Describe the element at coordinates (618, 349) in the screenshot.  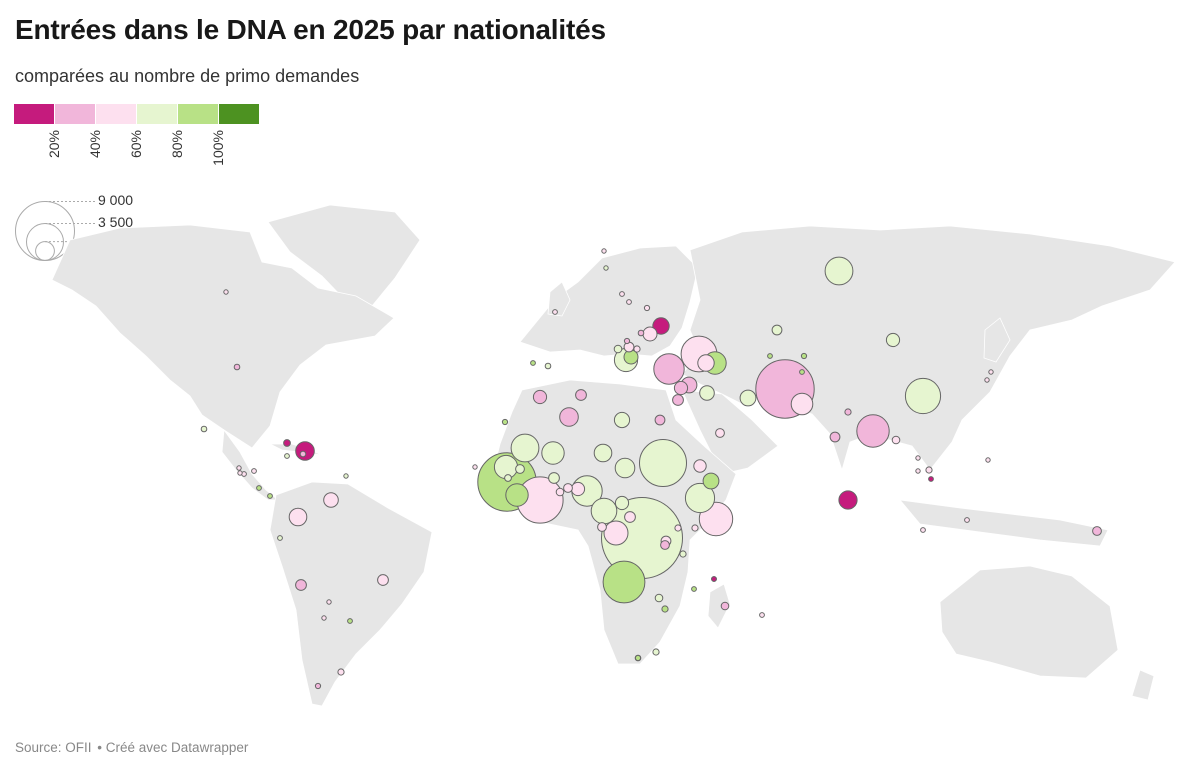
I see `bubble-bosnia: Bosnia` at that location.